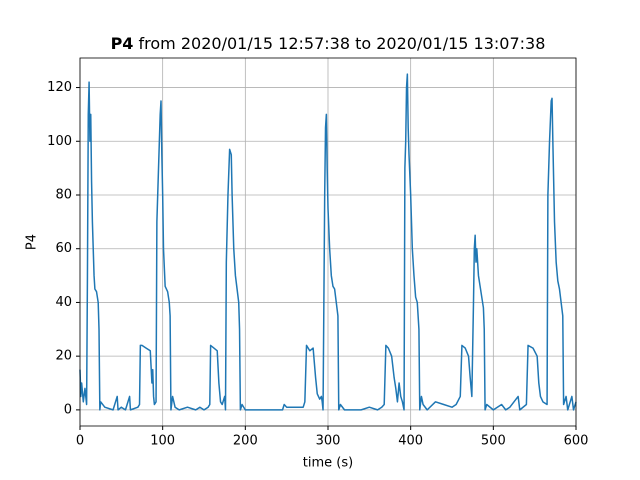 This screenshot has height=480, width=640. I want to click on x-tick-label: 100, so click(162, 441).